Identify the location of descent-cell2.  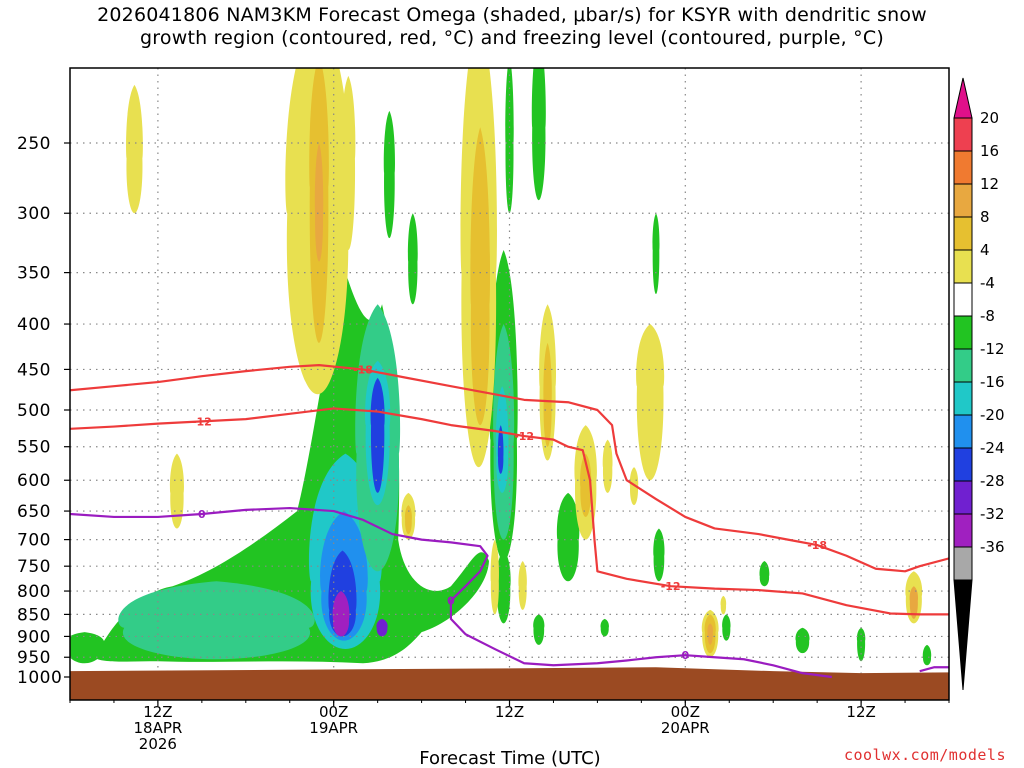
(176, 491).